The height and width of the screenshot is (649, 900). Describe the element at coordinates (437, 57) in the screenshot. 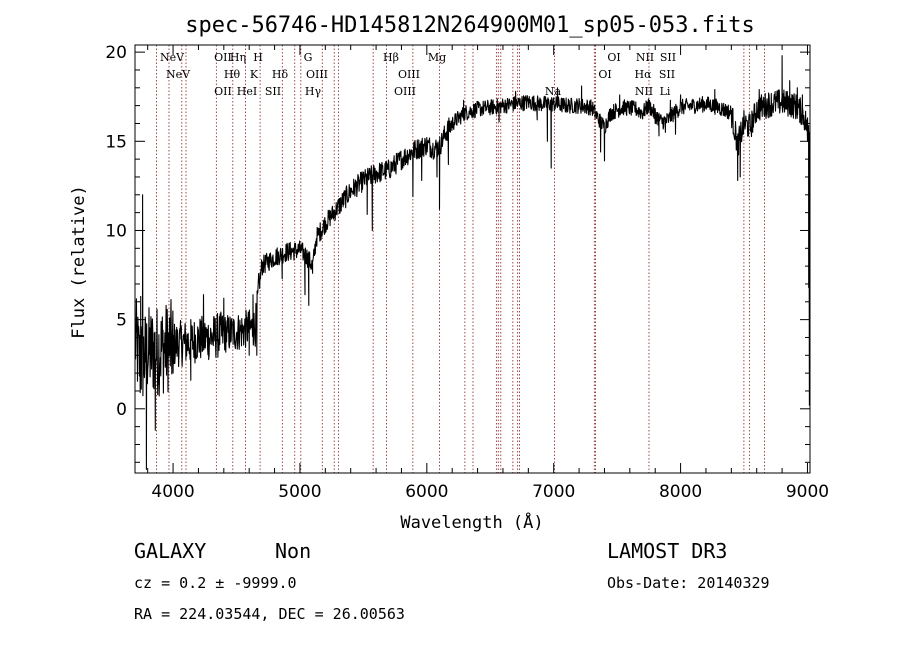

I see `line-label: Mg` at that location.